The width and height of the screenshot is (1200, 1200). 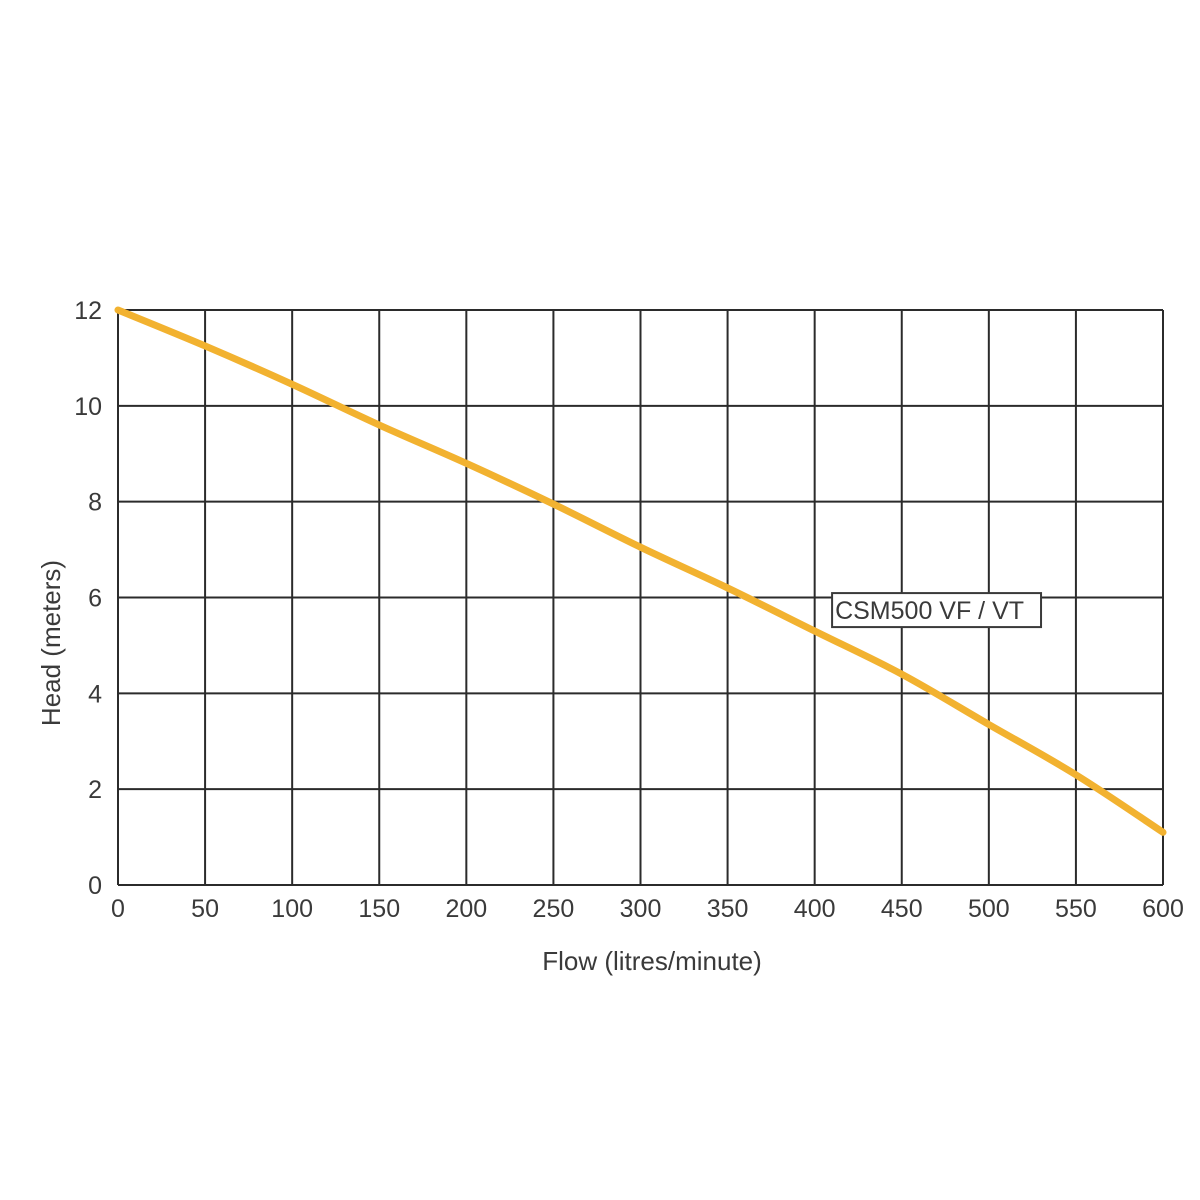 What do you see at coordinates (118, 909) in the screenshot?
I see `x-tick-label: 0` at bounding box center [118, 909].